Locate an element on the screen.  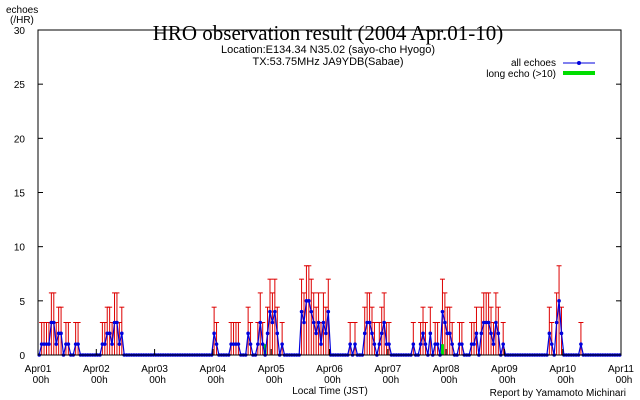
legend: all echoes long echo (>10) is located at coordinates (540, 69).